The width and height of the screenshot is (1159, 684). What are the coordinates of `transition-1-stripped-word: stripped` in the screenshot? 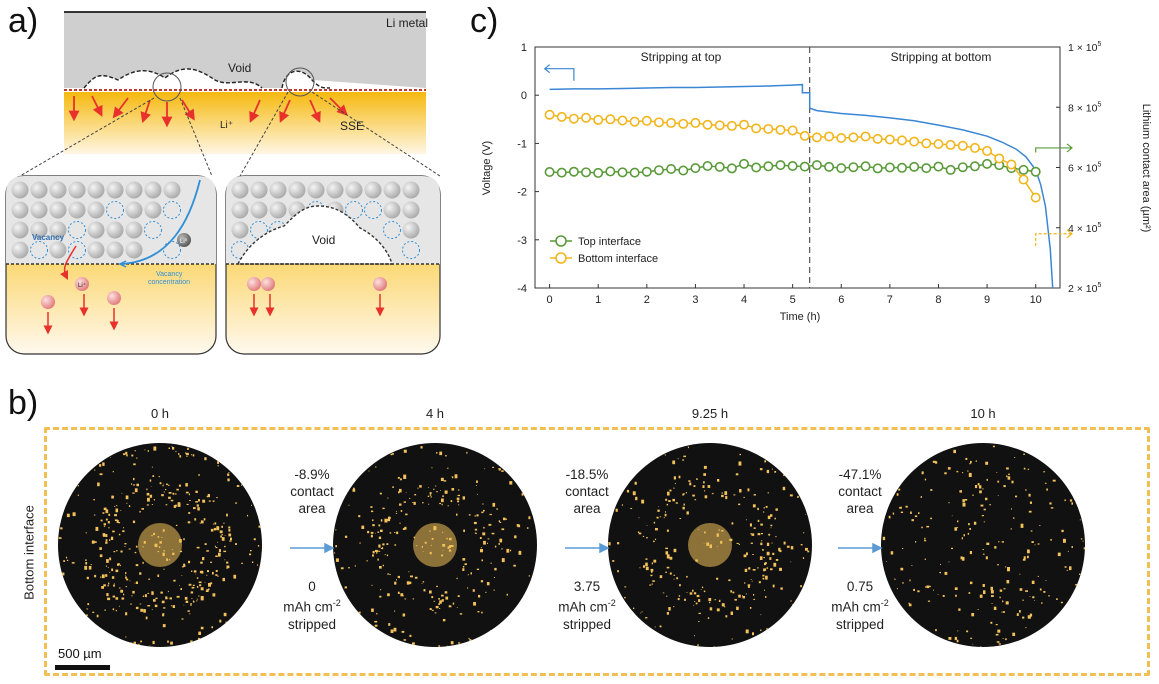 It's located at (312, 624).